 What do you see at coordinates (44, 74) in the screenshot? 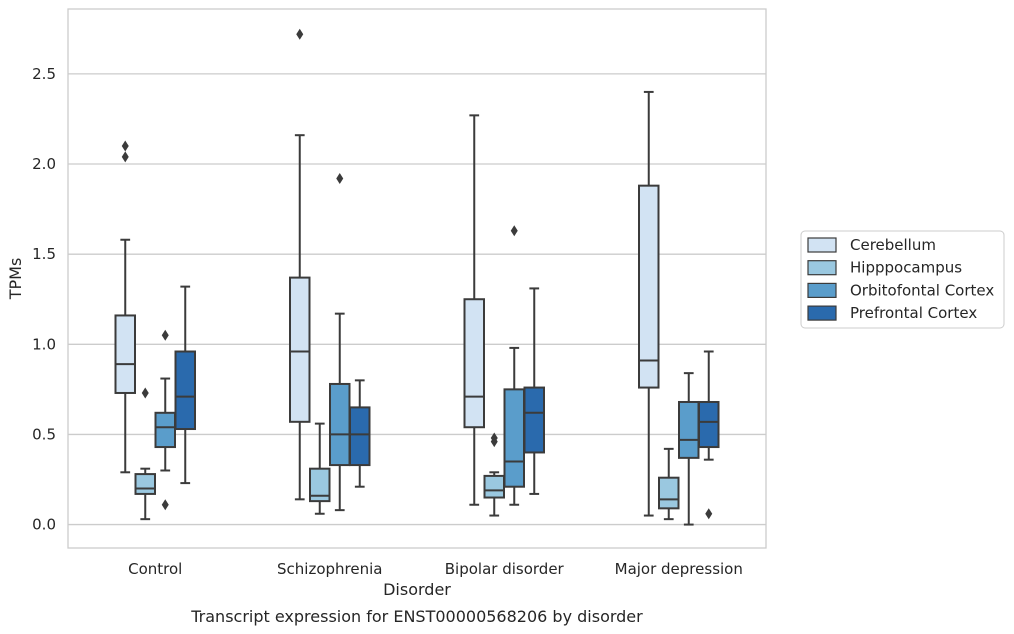
I see `y-tick-label: 2.5` at bounding box center [44, 74].